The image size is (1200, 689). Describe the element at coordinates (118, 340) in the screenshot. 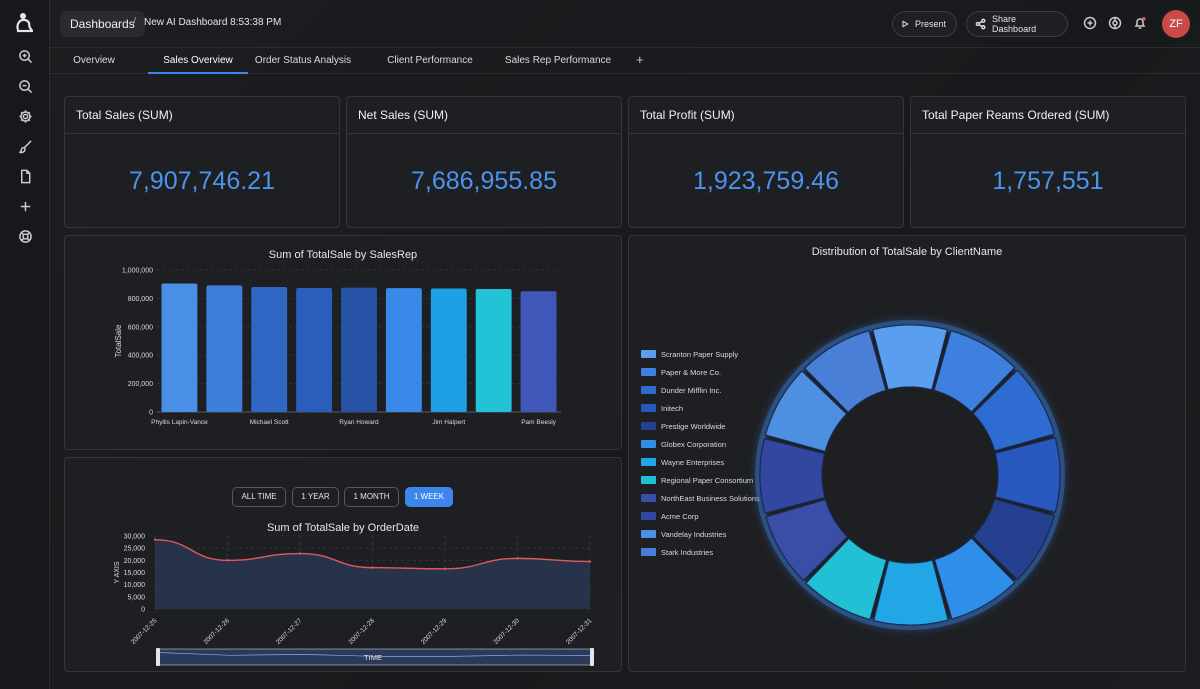

I see `y-axis-label: TotalSale` at that location.